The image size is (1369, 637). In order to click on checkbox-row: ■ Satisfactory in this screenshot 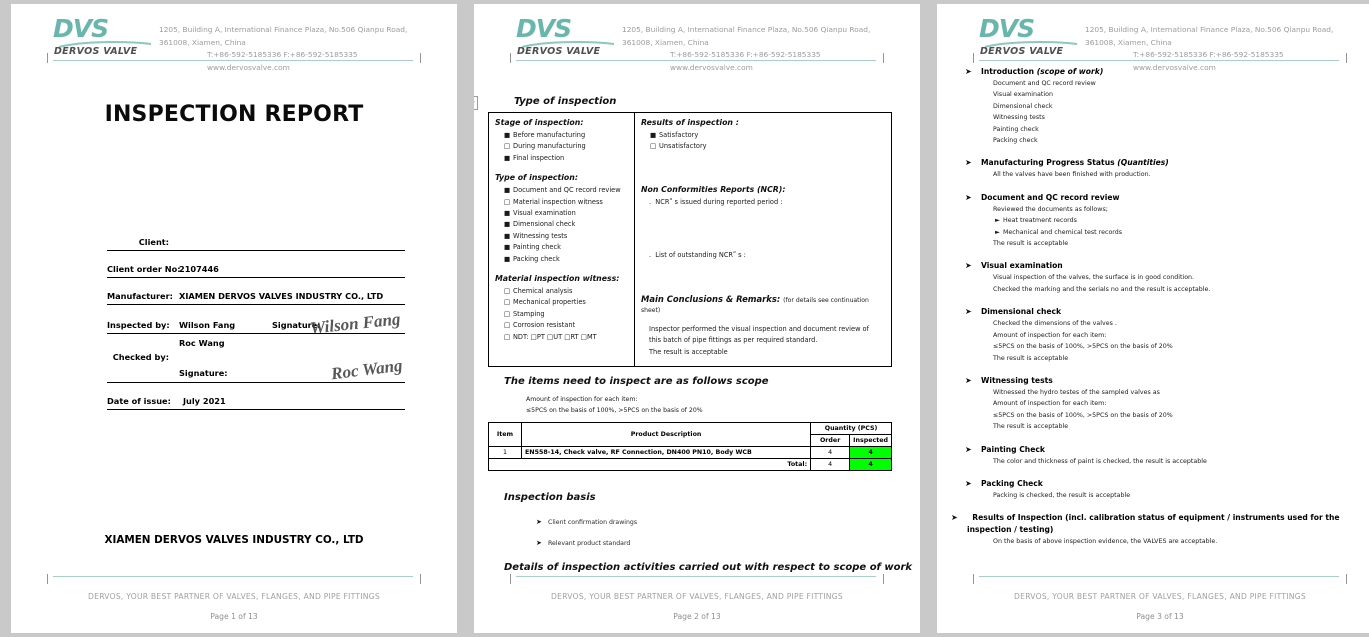, I will do `click(763, 135)`.